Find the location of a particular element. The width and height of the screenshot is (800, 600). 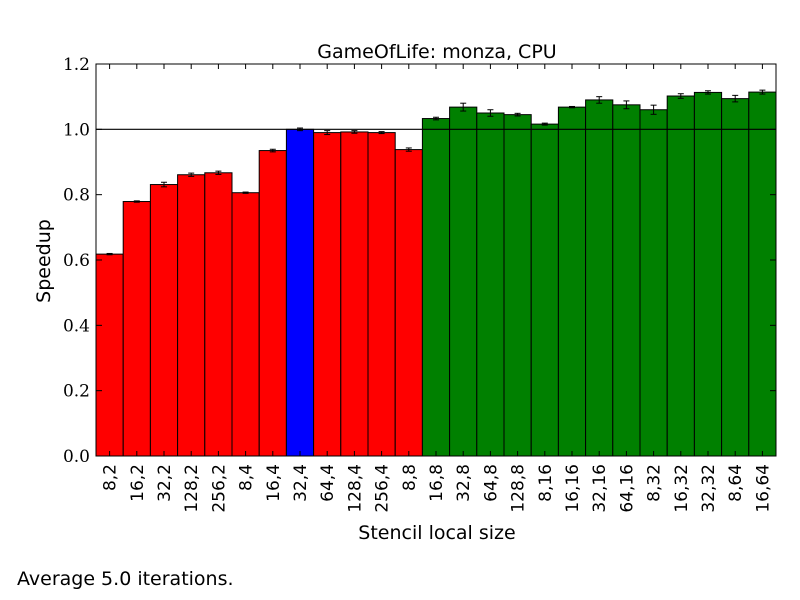

x-tick-label: 128,4 is located at coordinates (355, 488).